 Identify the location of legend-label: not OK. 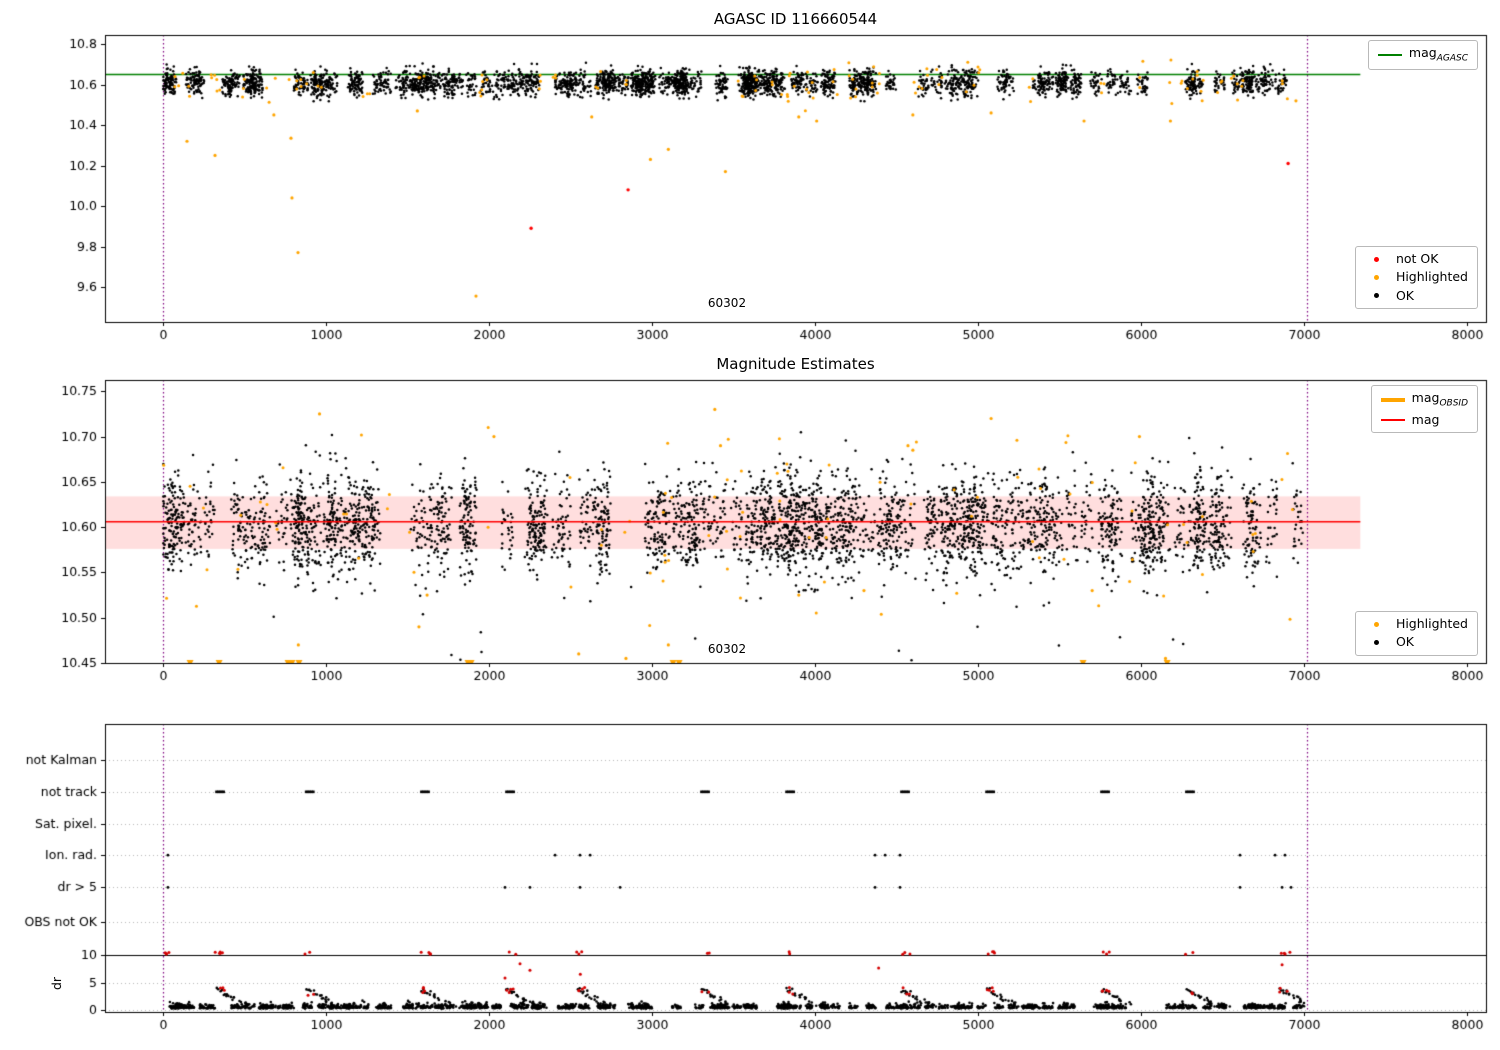
(1417, 258).